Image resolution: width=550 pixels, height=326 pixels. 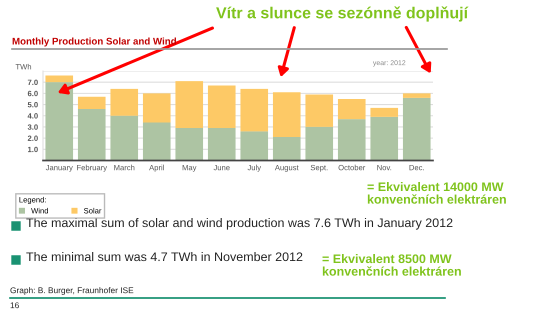 What do you see at coordinates (94, 42) in the screenshot?
I see `chart-title: Monthly Production Solar and Wind` at bounding box center [94, 42].